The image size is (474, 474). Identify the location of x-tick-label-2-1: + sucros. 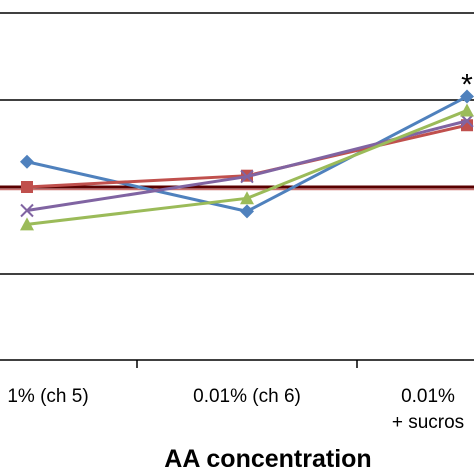
(428, 422).